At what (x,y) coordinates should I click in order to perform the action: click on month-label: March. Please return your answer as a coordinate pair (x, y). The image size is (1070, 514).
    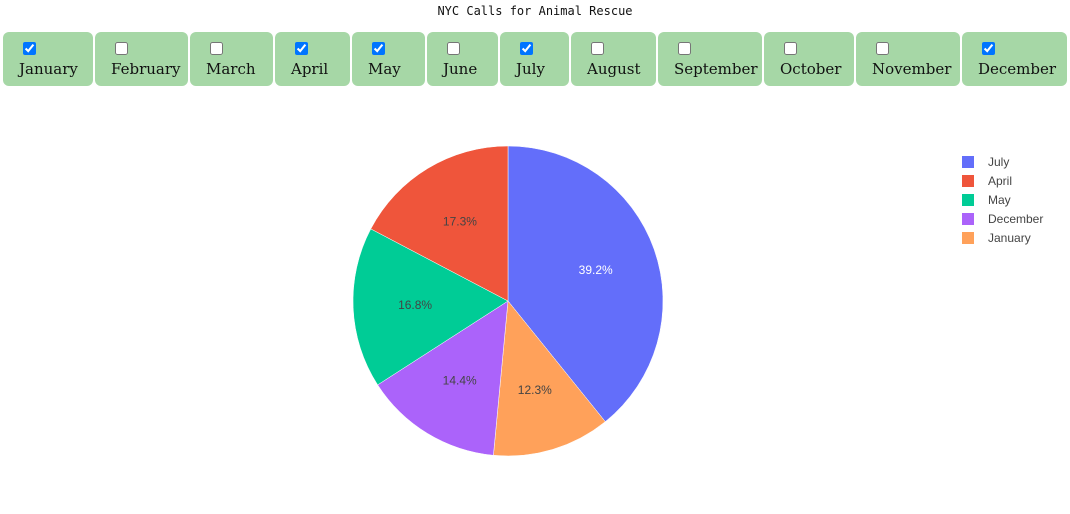
    Looking at the image, I should click on (231, 69).